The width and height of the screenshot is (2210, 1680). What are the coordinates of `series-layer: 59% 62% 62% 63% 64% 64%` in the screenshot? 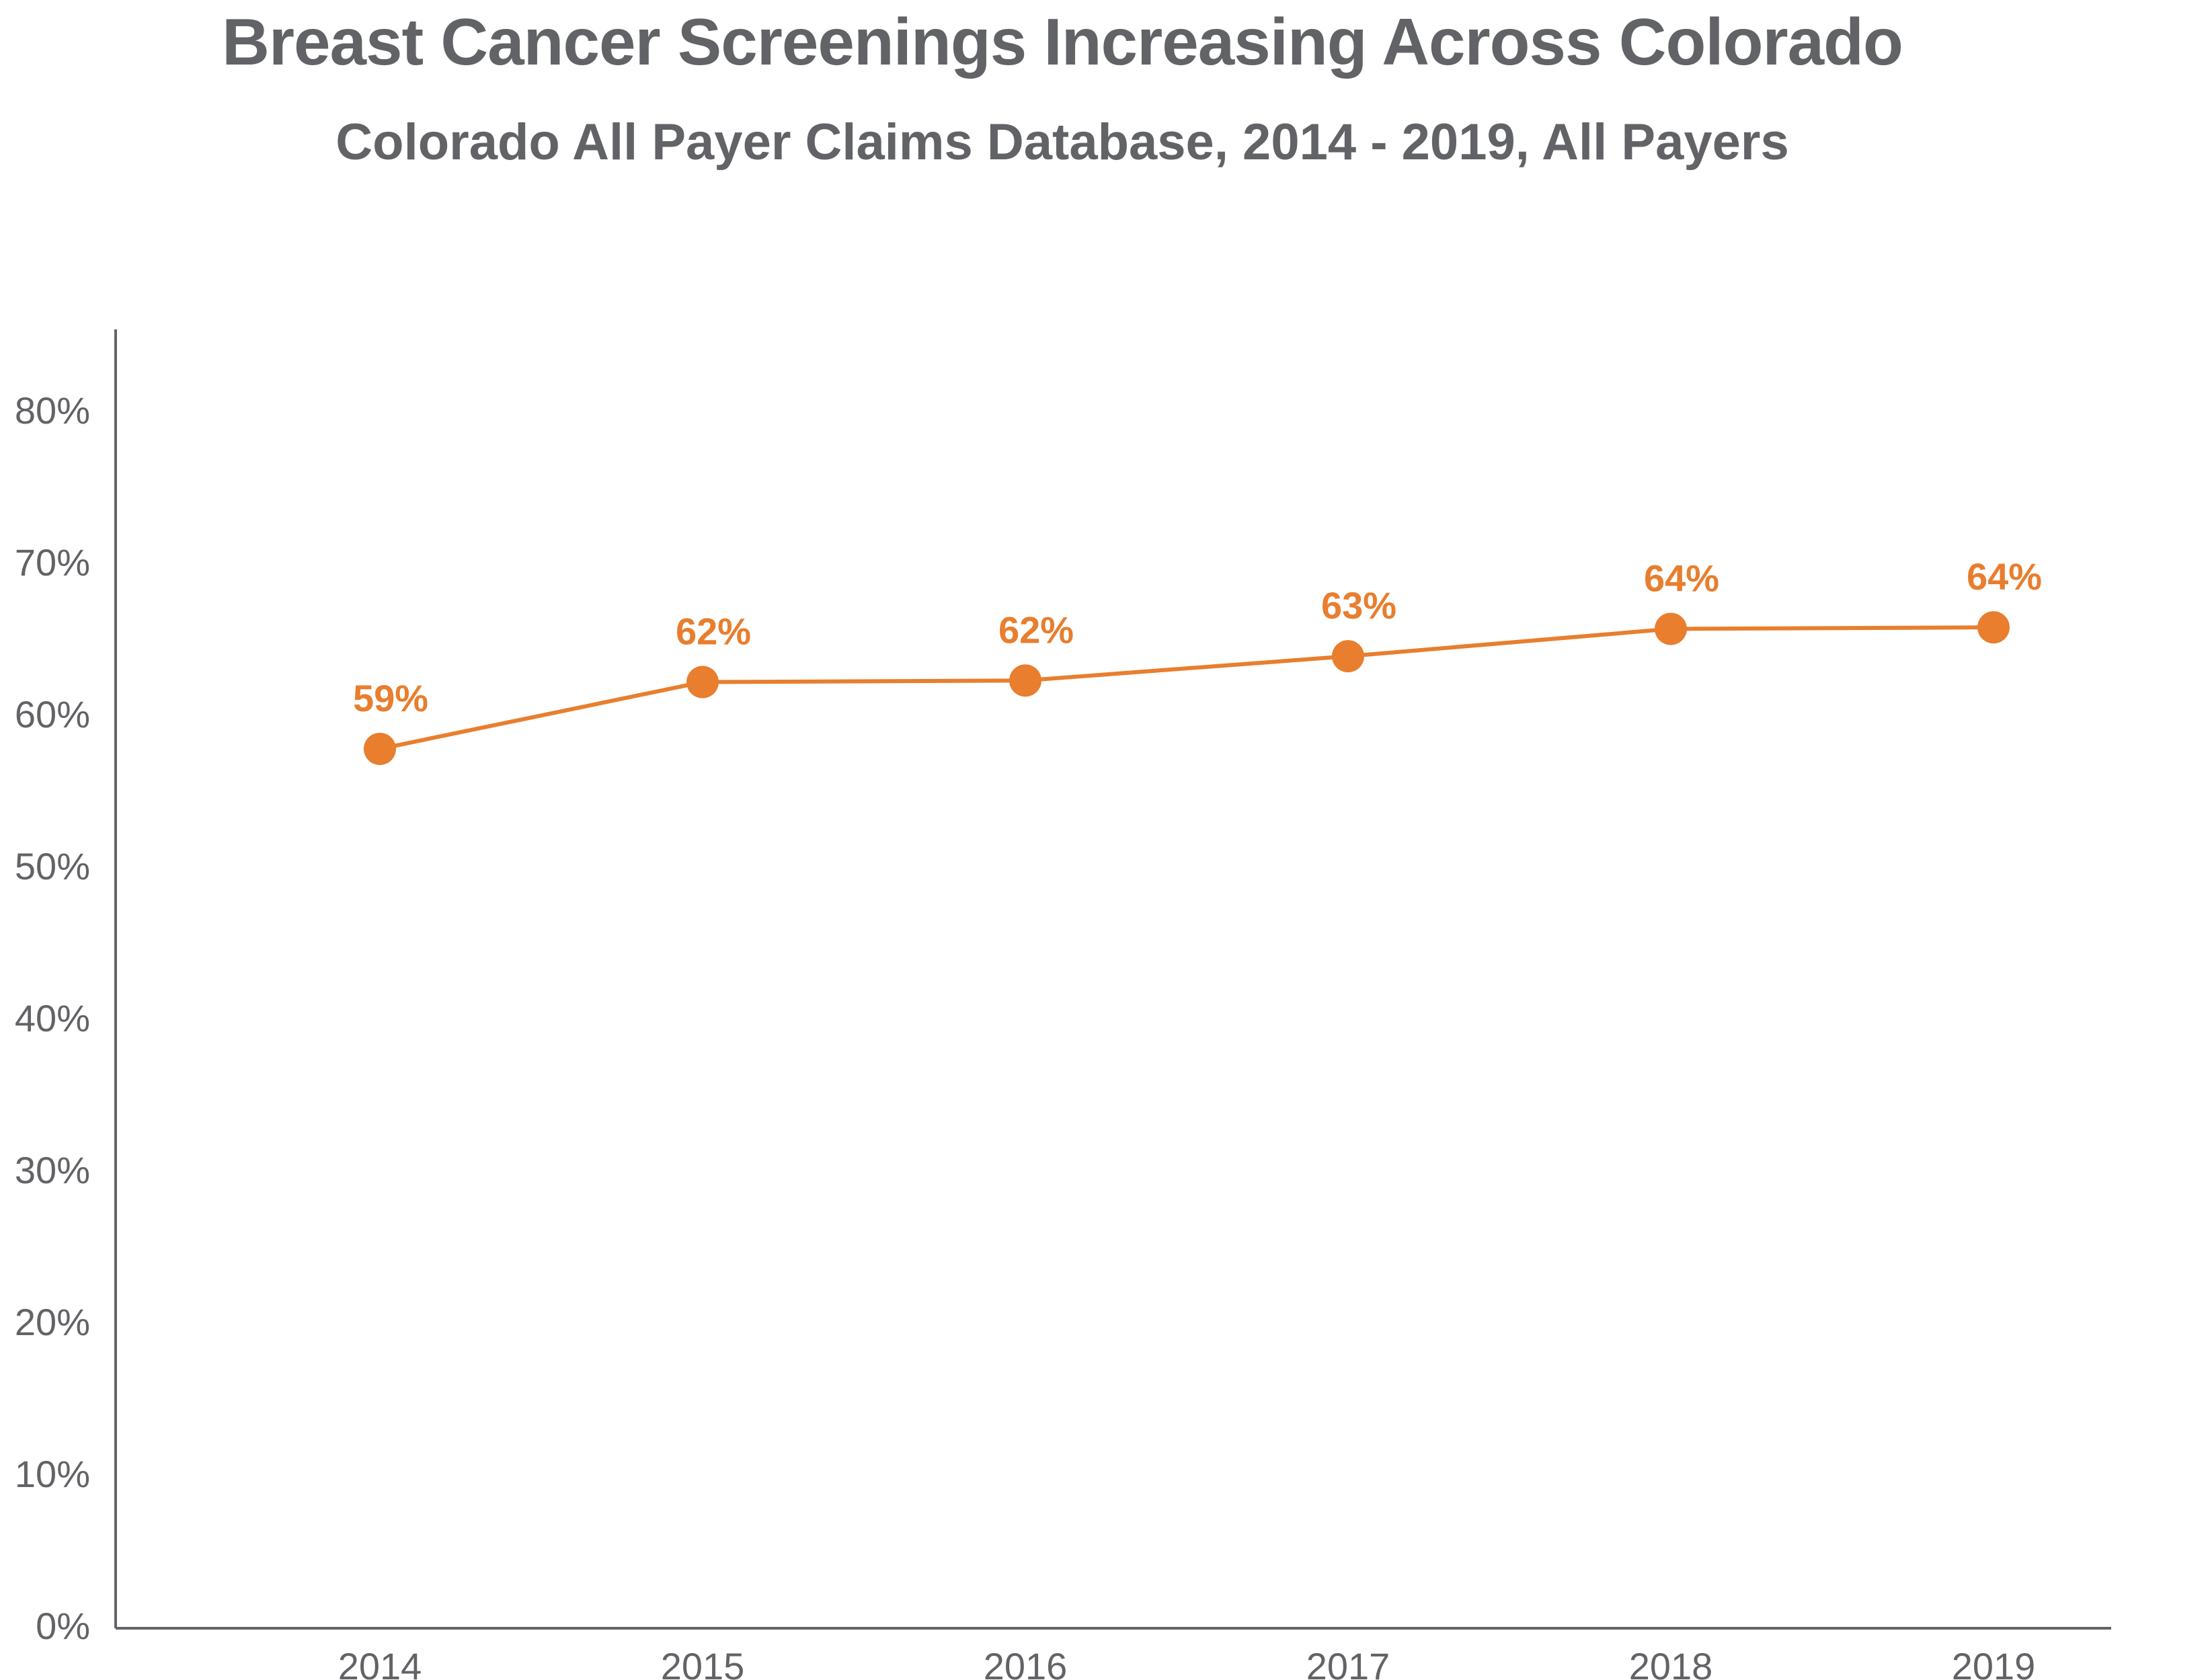 It's located at (1197, 660).